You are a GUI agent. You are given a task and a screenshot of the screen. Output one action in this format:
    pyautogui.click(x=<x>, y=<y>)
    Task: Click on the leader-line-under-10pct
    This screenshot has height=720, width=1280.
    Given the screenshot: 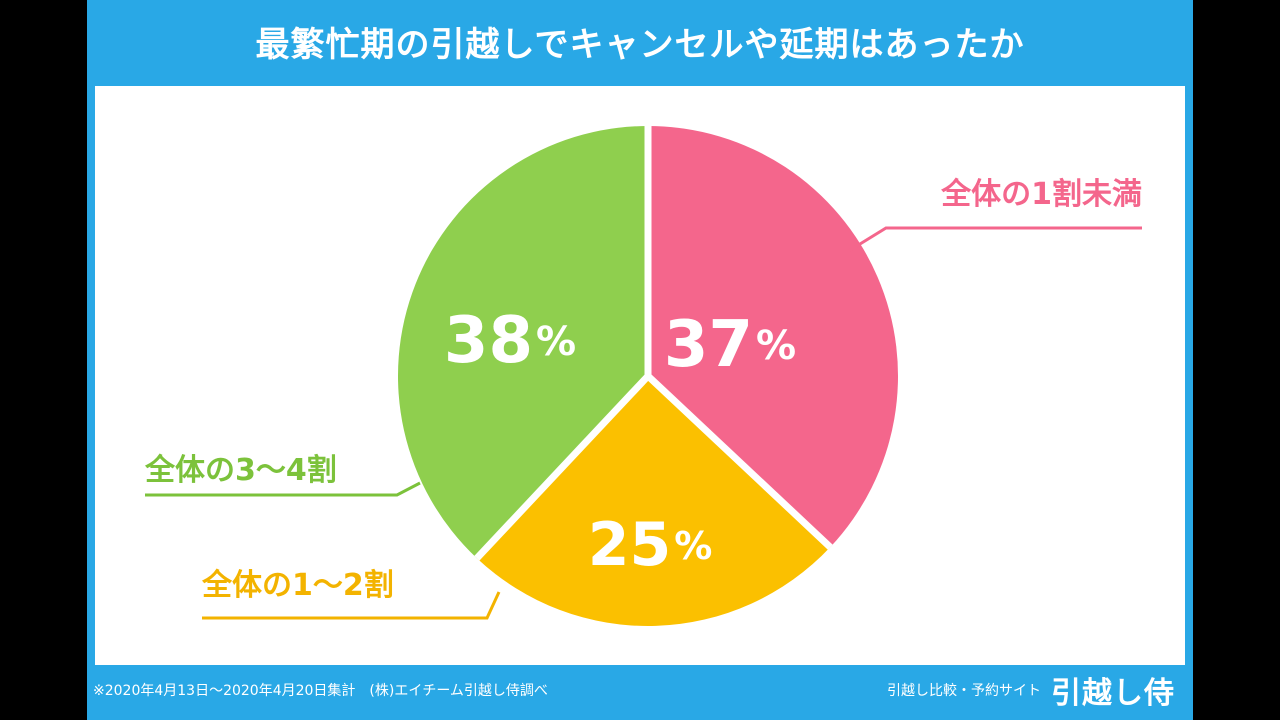 What is the action you would take?
    pyautogui.click(x=994, y=240)
    